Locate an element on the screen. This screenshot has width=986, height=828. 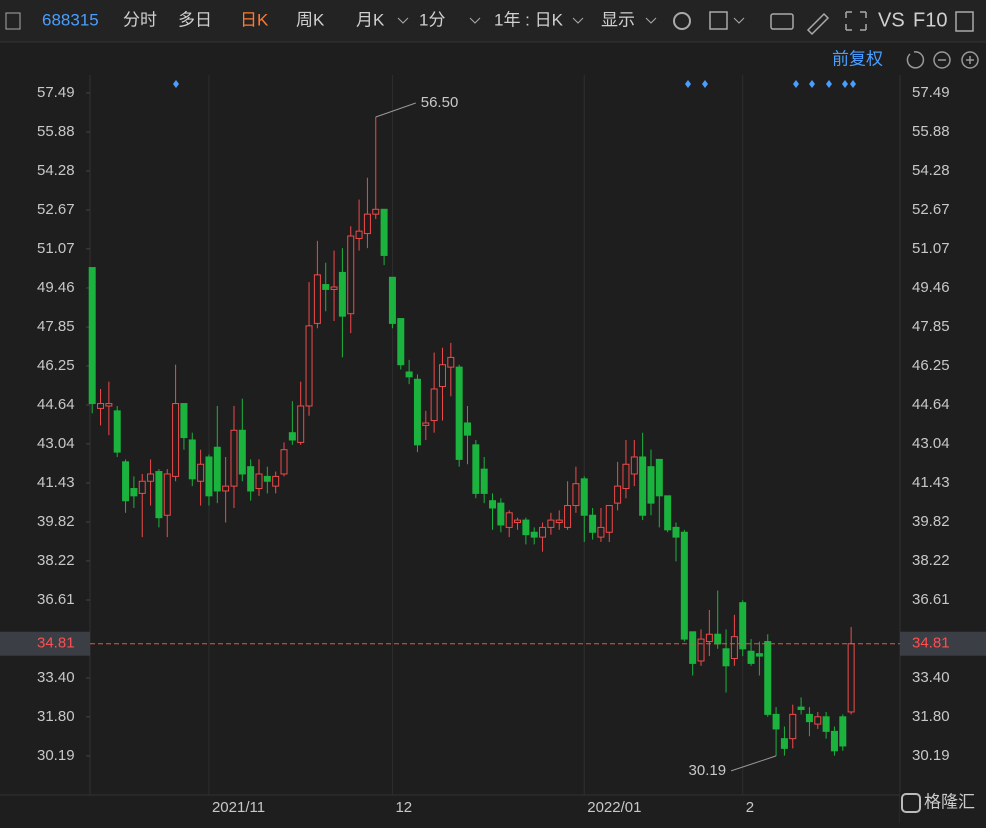
tab-active: 日K is located at coordinates (254, 19).